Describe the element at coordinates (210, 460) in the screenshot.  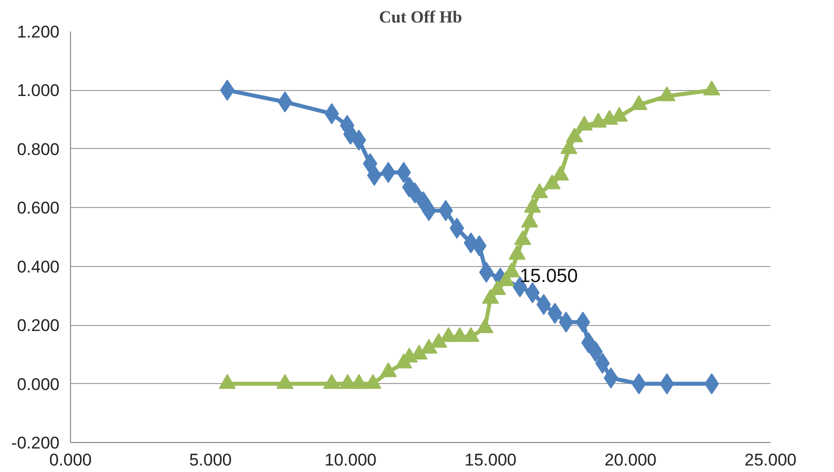
I see `x-tick-label: 5.000` at that location.